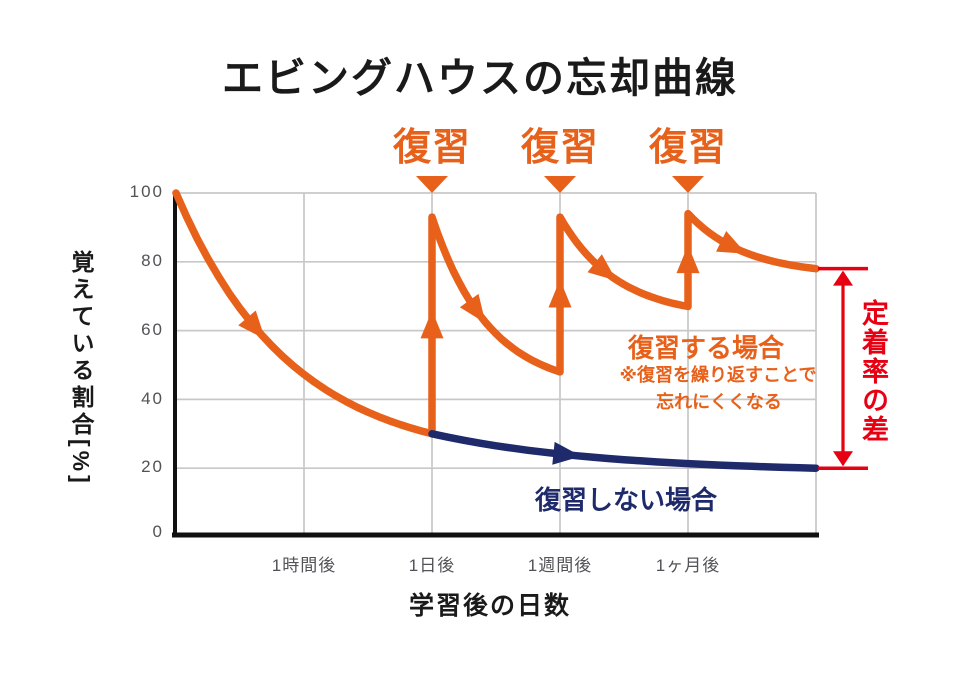  What do you see at coordinates (432, 565) in the screenshot?
I see `x-tick-1day: 1日後` at bounding box center [432, 565].